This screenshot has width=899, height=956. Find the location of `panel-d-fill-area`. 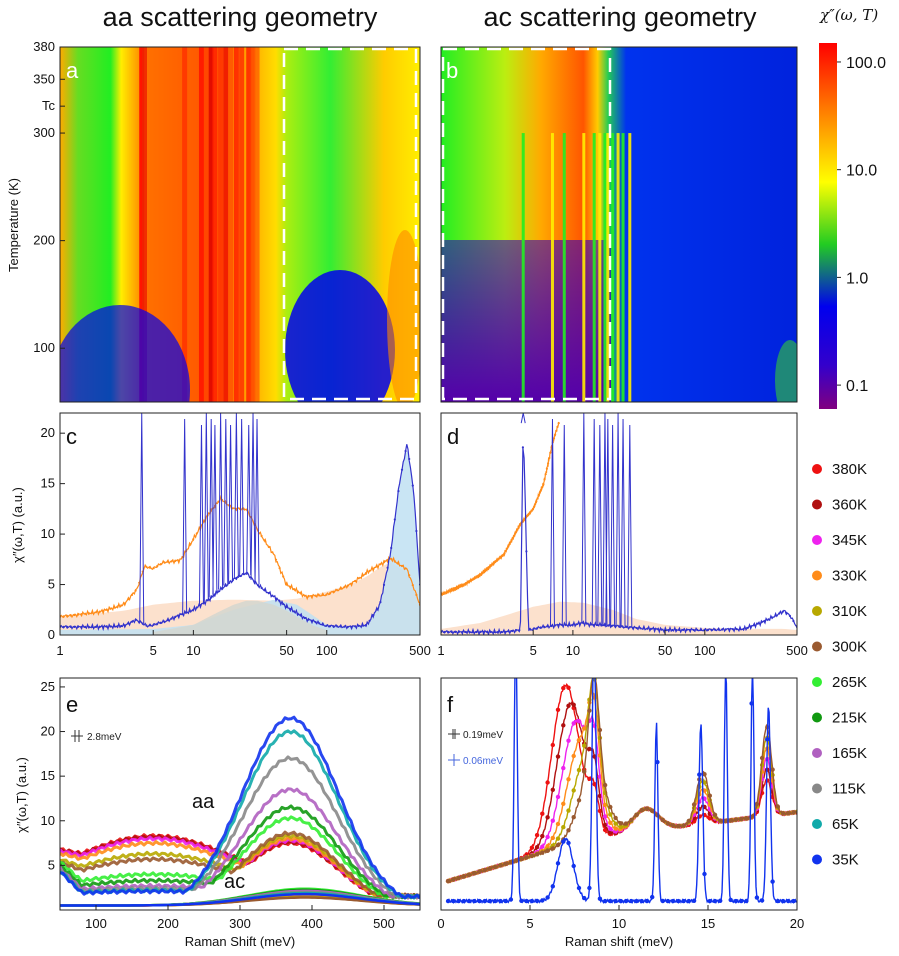

panel-d-fill-area is located at coordinates (619, 618).